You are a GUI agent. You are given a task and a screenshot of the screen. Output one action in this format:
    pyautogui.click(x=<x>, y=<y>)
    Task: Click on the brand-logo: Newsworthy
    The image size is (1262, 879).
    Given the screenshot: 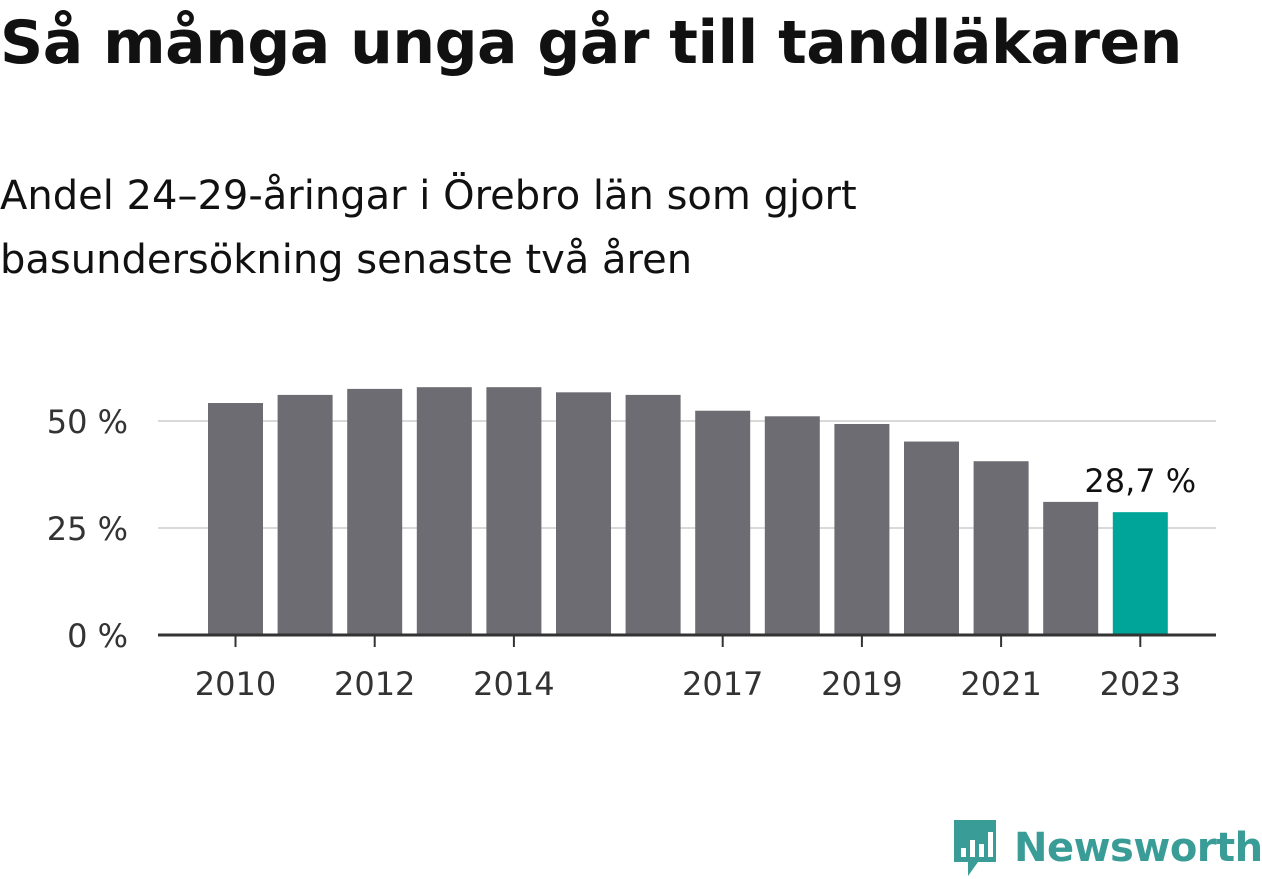 What is the action you would take?
    pyautogui.click(x=1106, y=848)
    